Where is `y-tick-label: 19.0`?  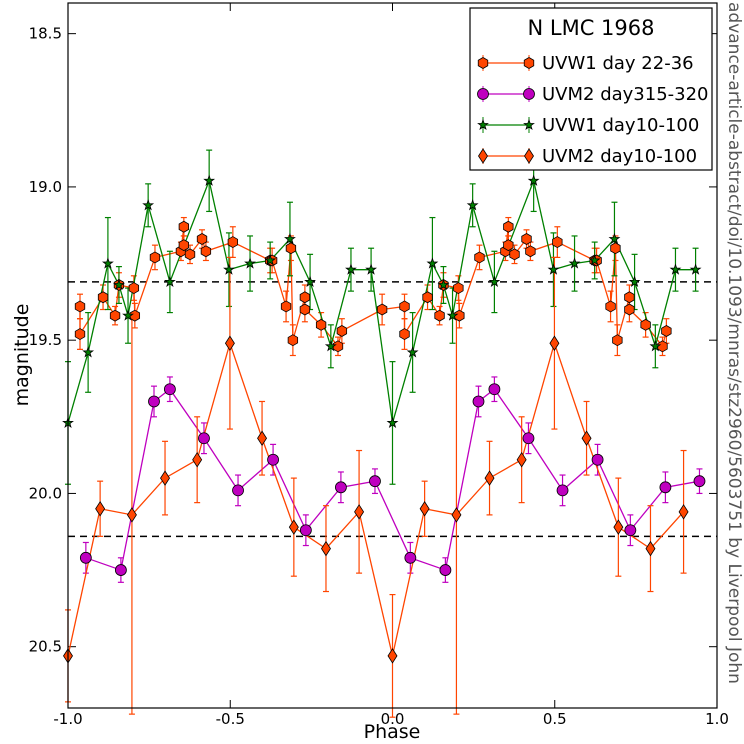
y-tick-label: 19.0 is located at coordinates (45, 187).